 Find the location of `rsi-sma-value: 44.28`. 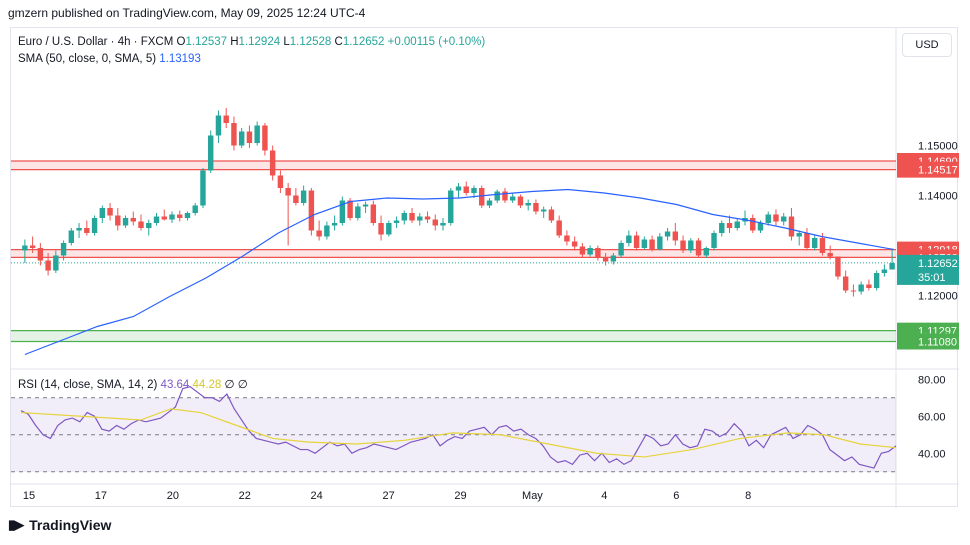

rsi-sma-value: 44.28 is located at coordinates (207, 385).